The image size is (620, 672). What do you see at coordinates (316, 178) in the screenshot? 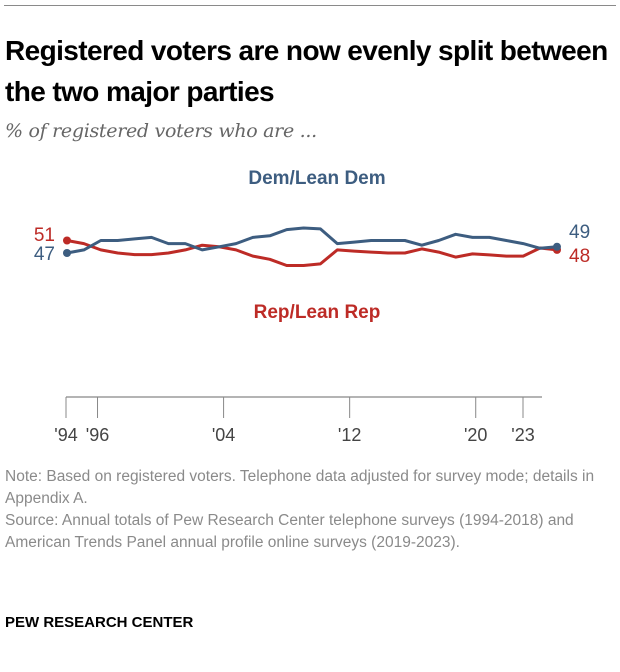
I see `series-label-dem: Dem/Lean Dem` at bounding box center [316, 178].